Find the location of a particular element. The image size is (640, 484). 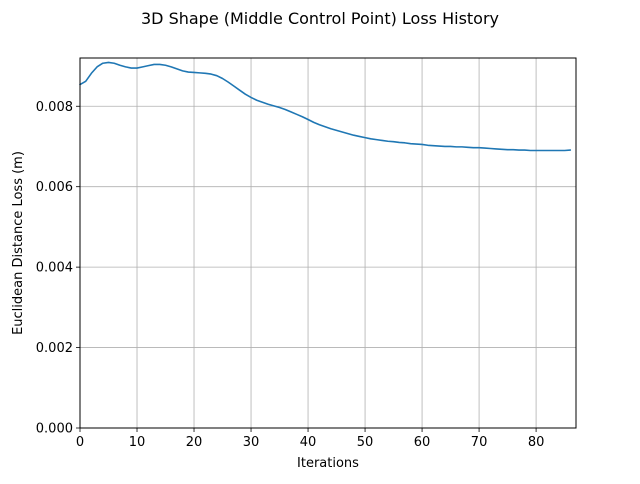

x-tick-label: 40 is located at coordinates (308, 442).